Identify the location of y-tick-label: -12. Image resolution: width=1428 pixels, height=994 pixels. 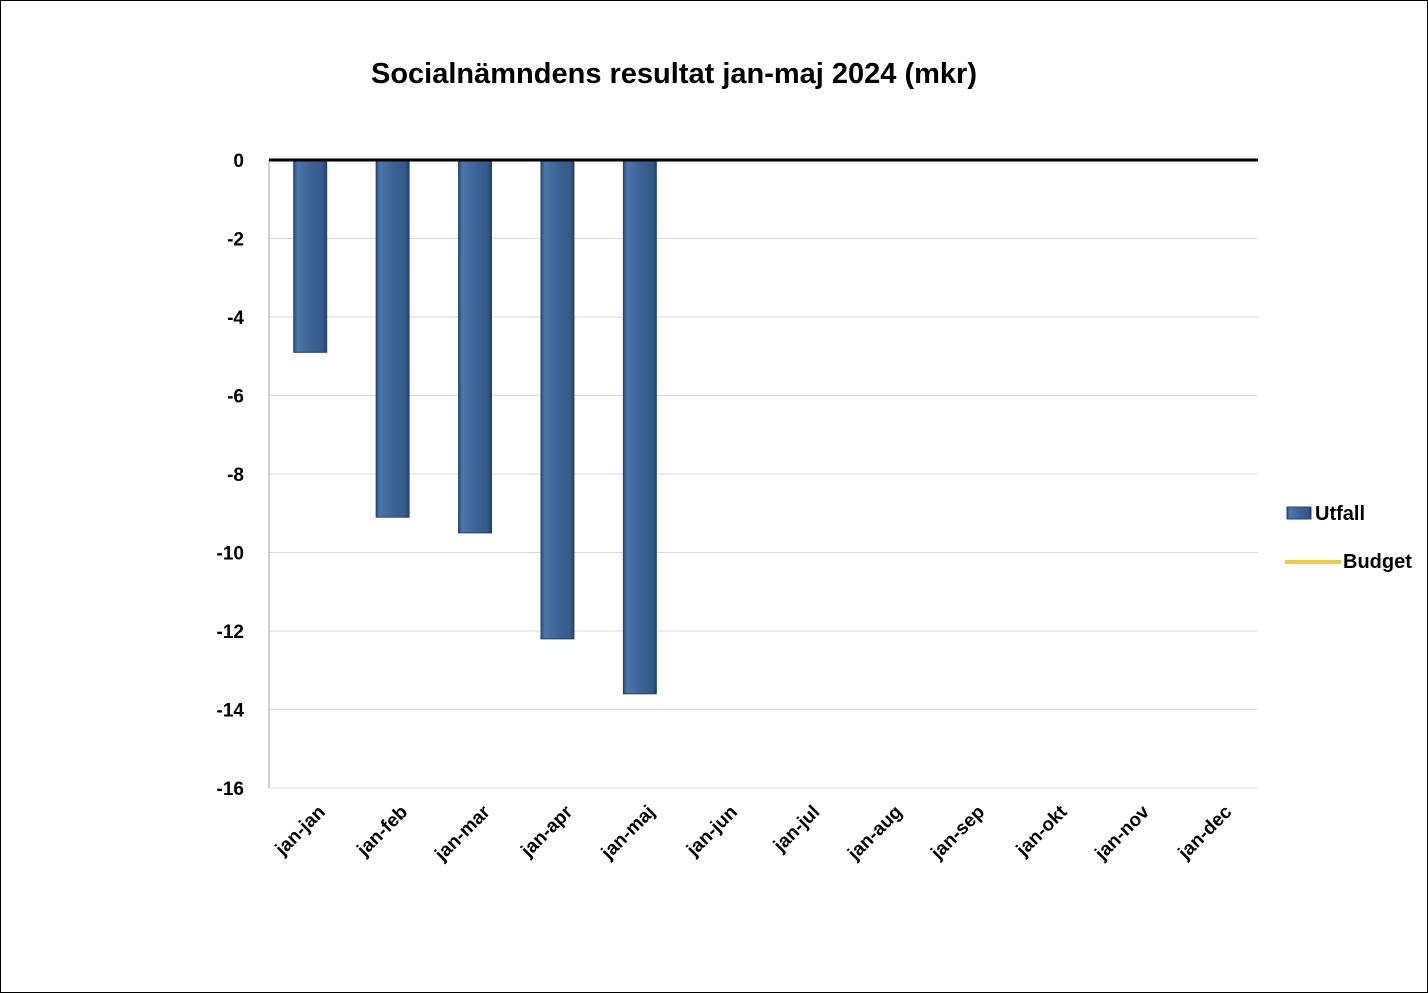
(230, 632).